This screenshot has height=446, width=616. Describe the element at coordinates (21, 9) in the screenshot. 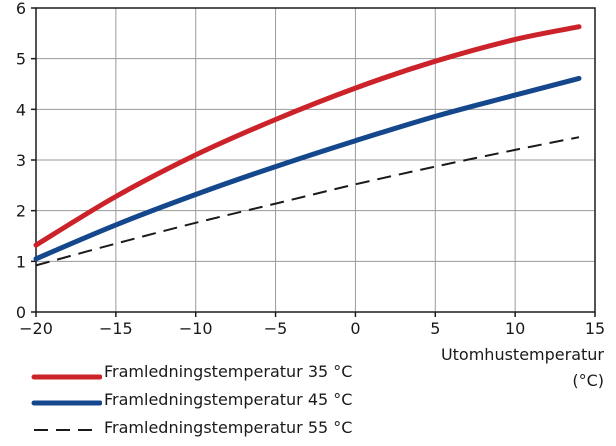

I see `y-tick-label: 6` at that location.